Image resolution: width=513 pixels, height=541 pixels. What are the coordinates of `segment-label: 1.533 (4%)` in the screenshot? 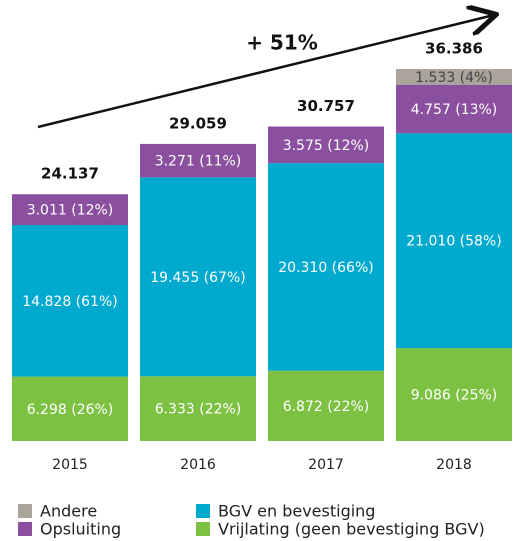 It's located at (454, 78).